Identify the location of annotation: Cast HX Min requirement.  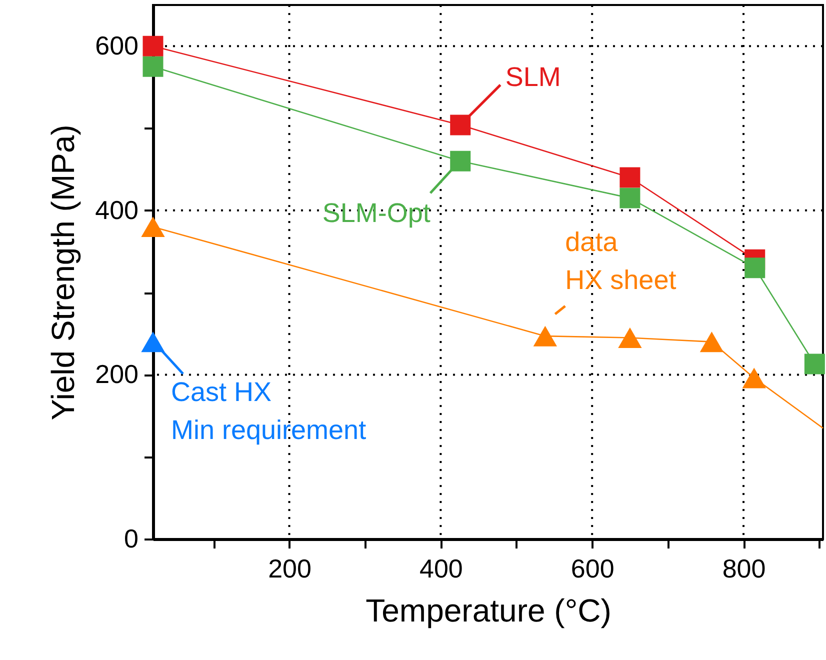
(269, 410).